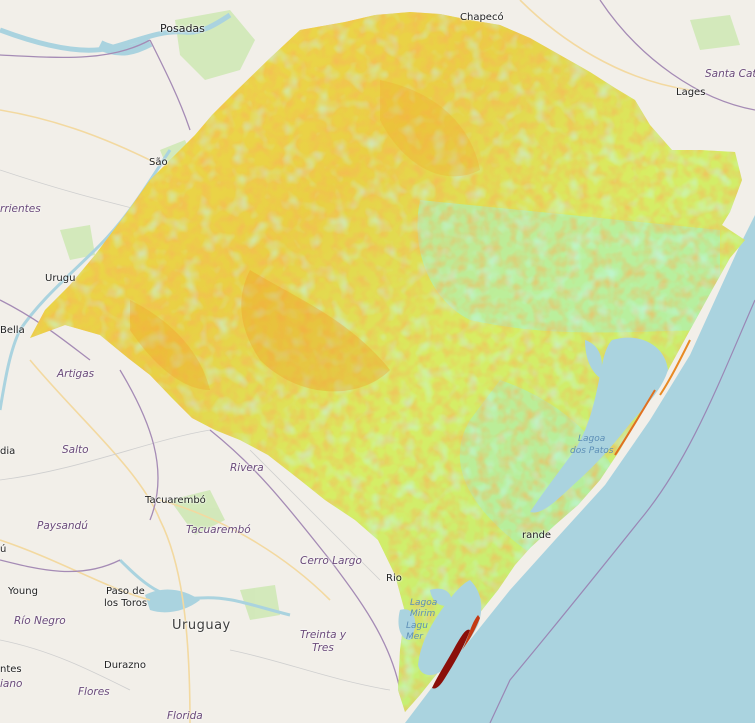 This screenshot has width=755, height=723. I want to click on label-tres: Tres, so click(323, 648).